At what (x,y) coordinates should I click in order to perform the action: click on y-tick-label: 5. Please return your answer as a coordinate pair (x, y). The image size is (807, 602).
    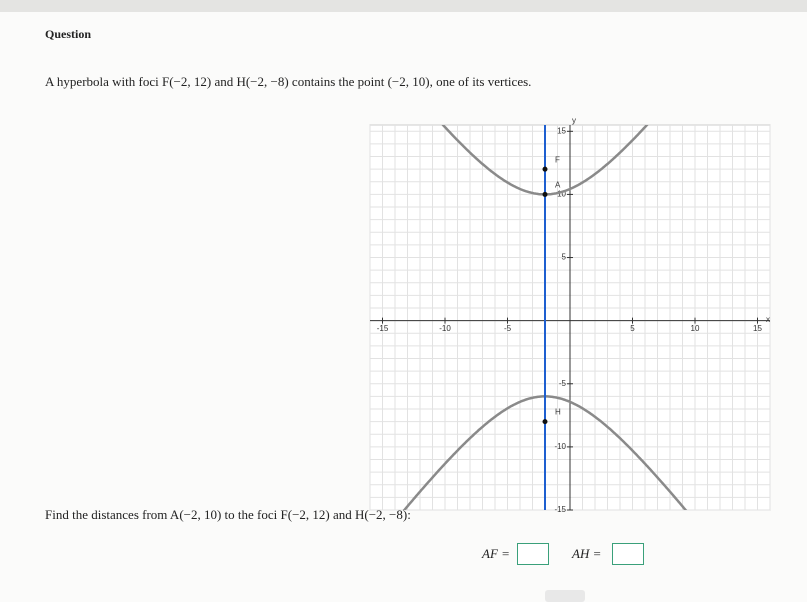
    Looking at the image, I should click on (564, 257).